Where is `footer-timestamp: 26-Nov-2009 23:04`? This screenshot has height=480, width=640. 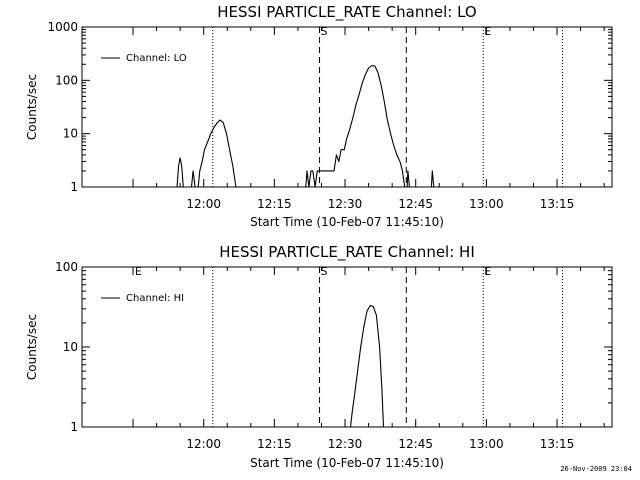
footer-timestamp: 26-Nov-2009 23:04 is located at coordinates (596, 469).